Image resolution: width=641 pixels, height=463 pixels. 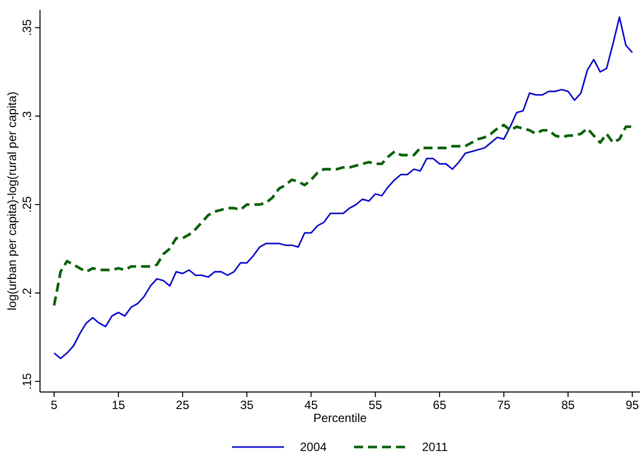 I want to click on legend-label: 2004, so click(x=314, y=447).